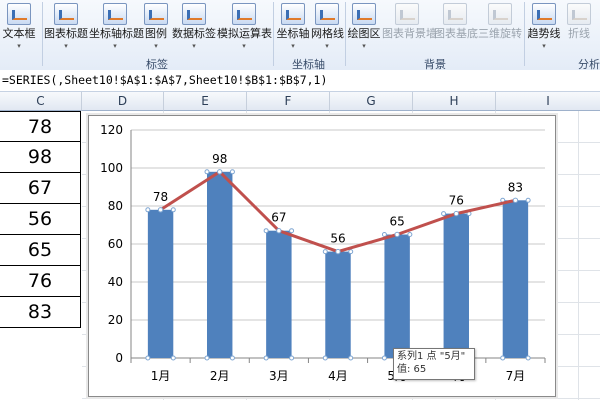  I want to click on plot-area-button: 绘图区 ▾, so click(364, 26).